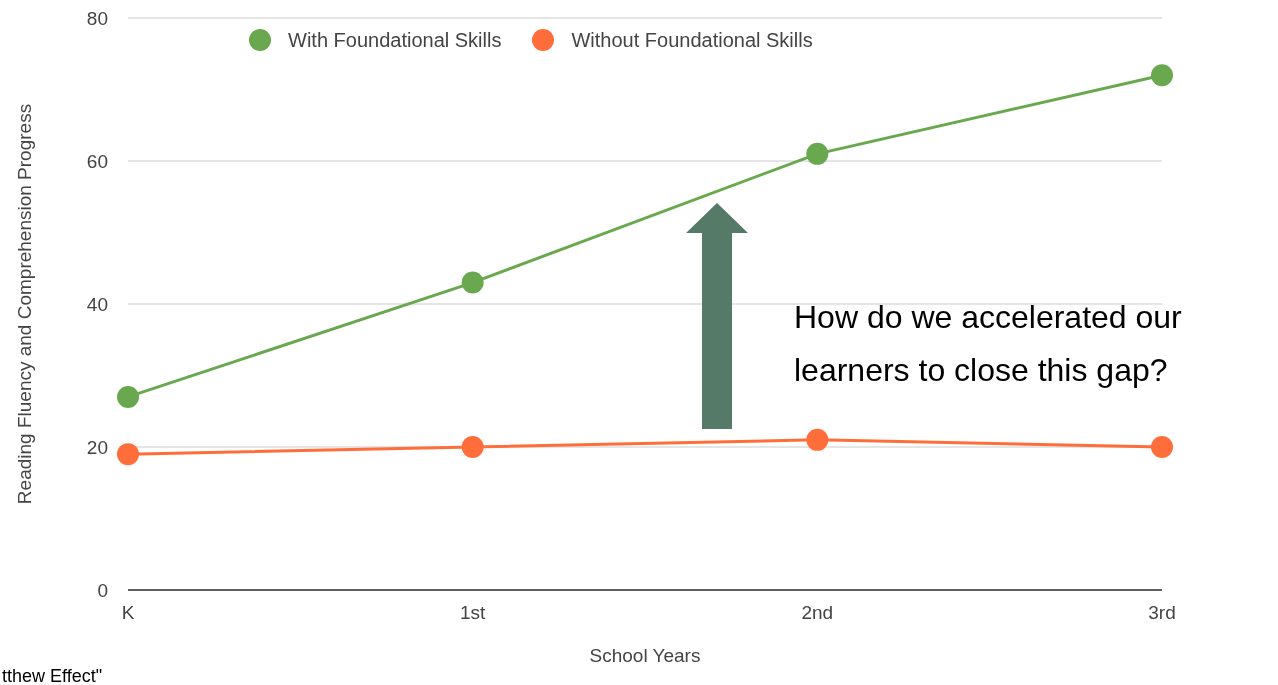 This screenshot has width=1278, height=685. What do you see at coordinates (97, 447) in the screenshot?
I see `y-tick-label: 20` at bounding box center [97, 447].